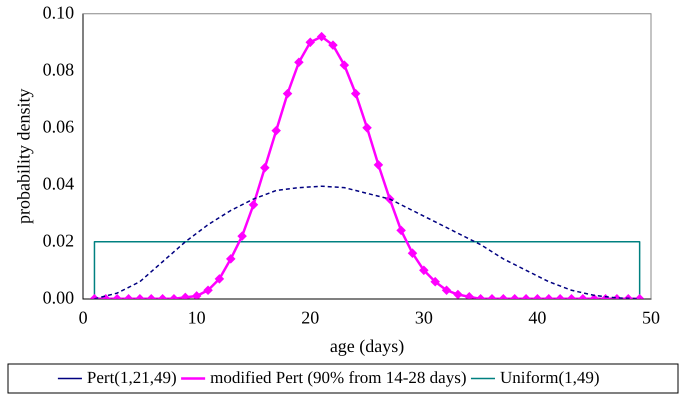  I want to click on y-tick-label: 0.00, so click(58, 298).